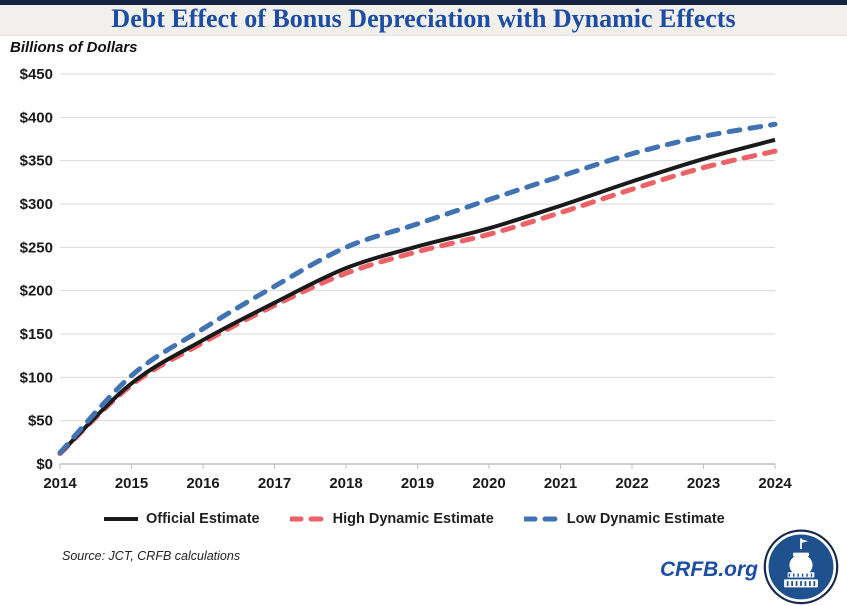 The width and height of the screenshot is (847, 606). What do you see at coordinates (560, 483) in the screenshot?
I see `x-tick-label: 2021` at bounding box center [560, 483].